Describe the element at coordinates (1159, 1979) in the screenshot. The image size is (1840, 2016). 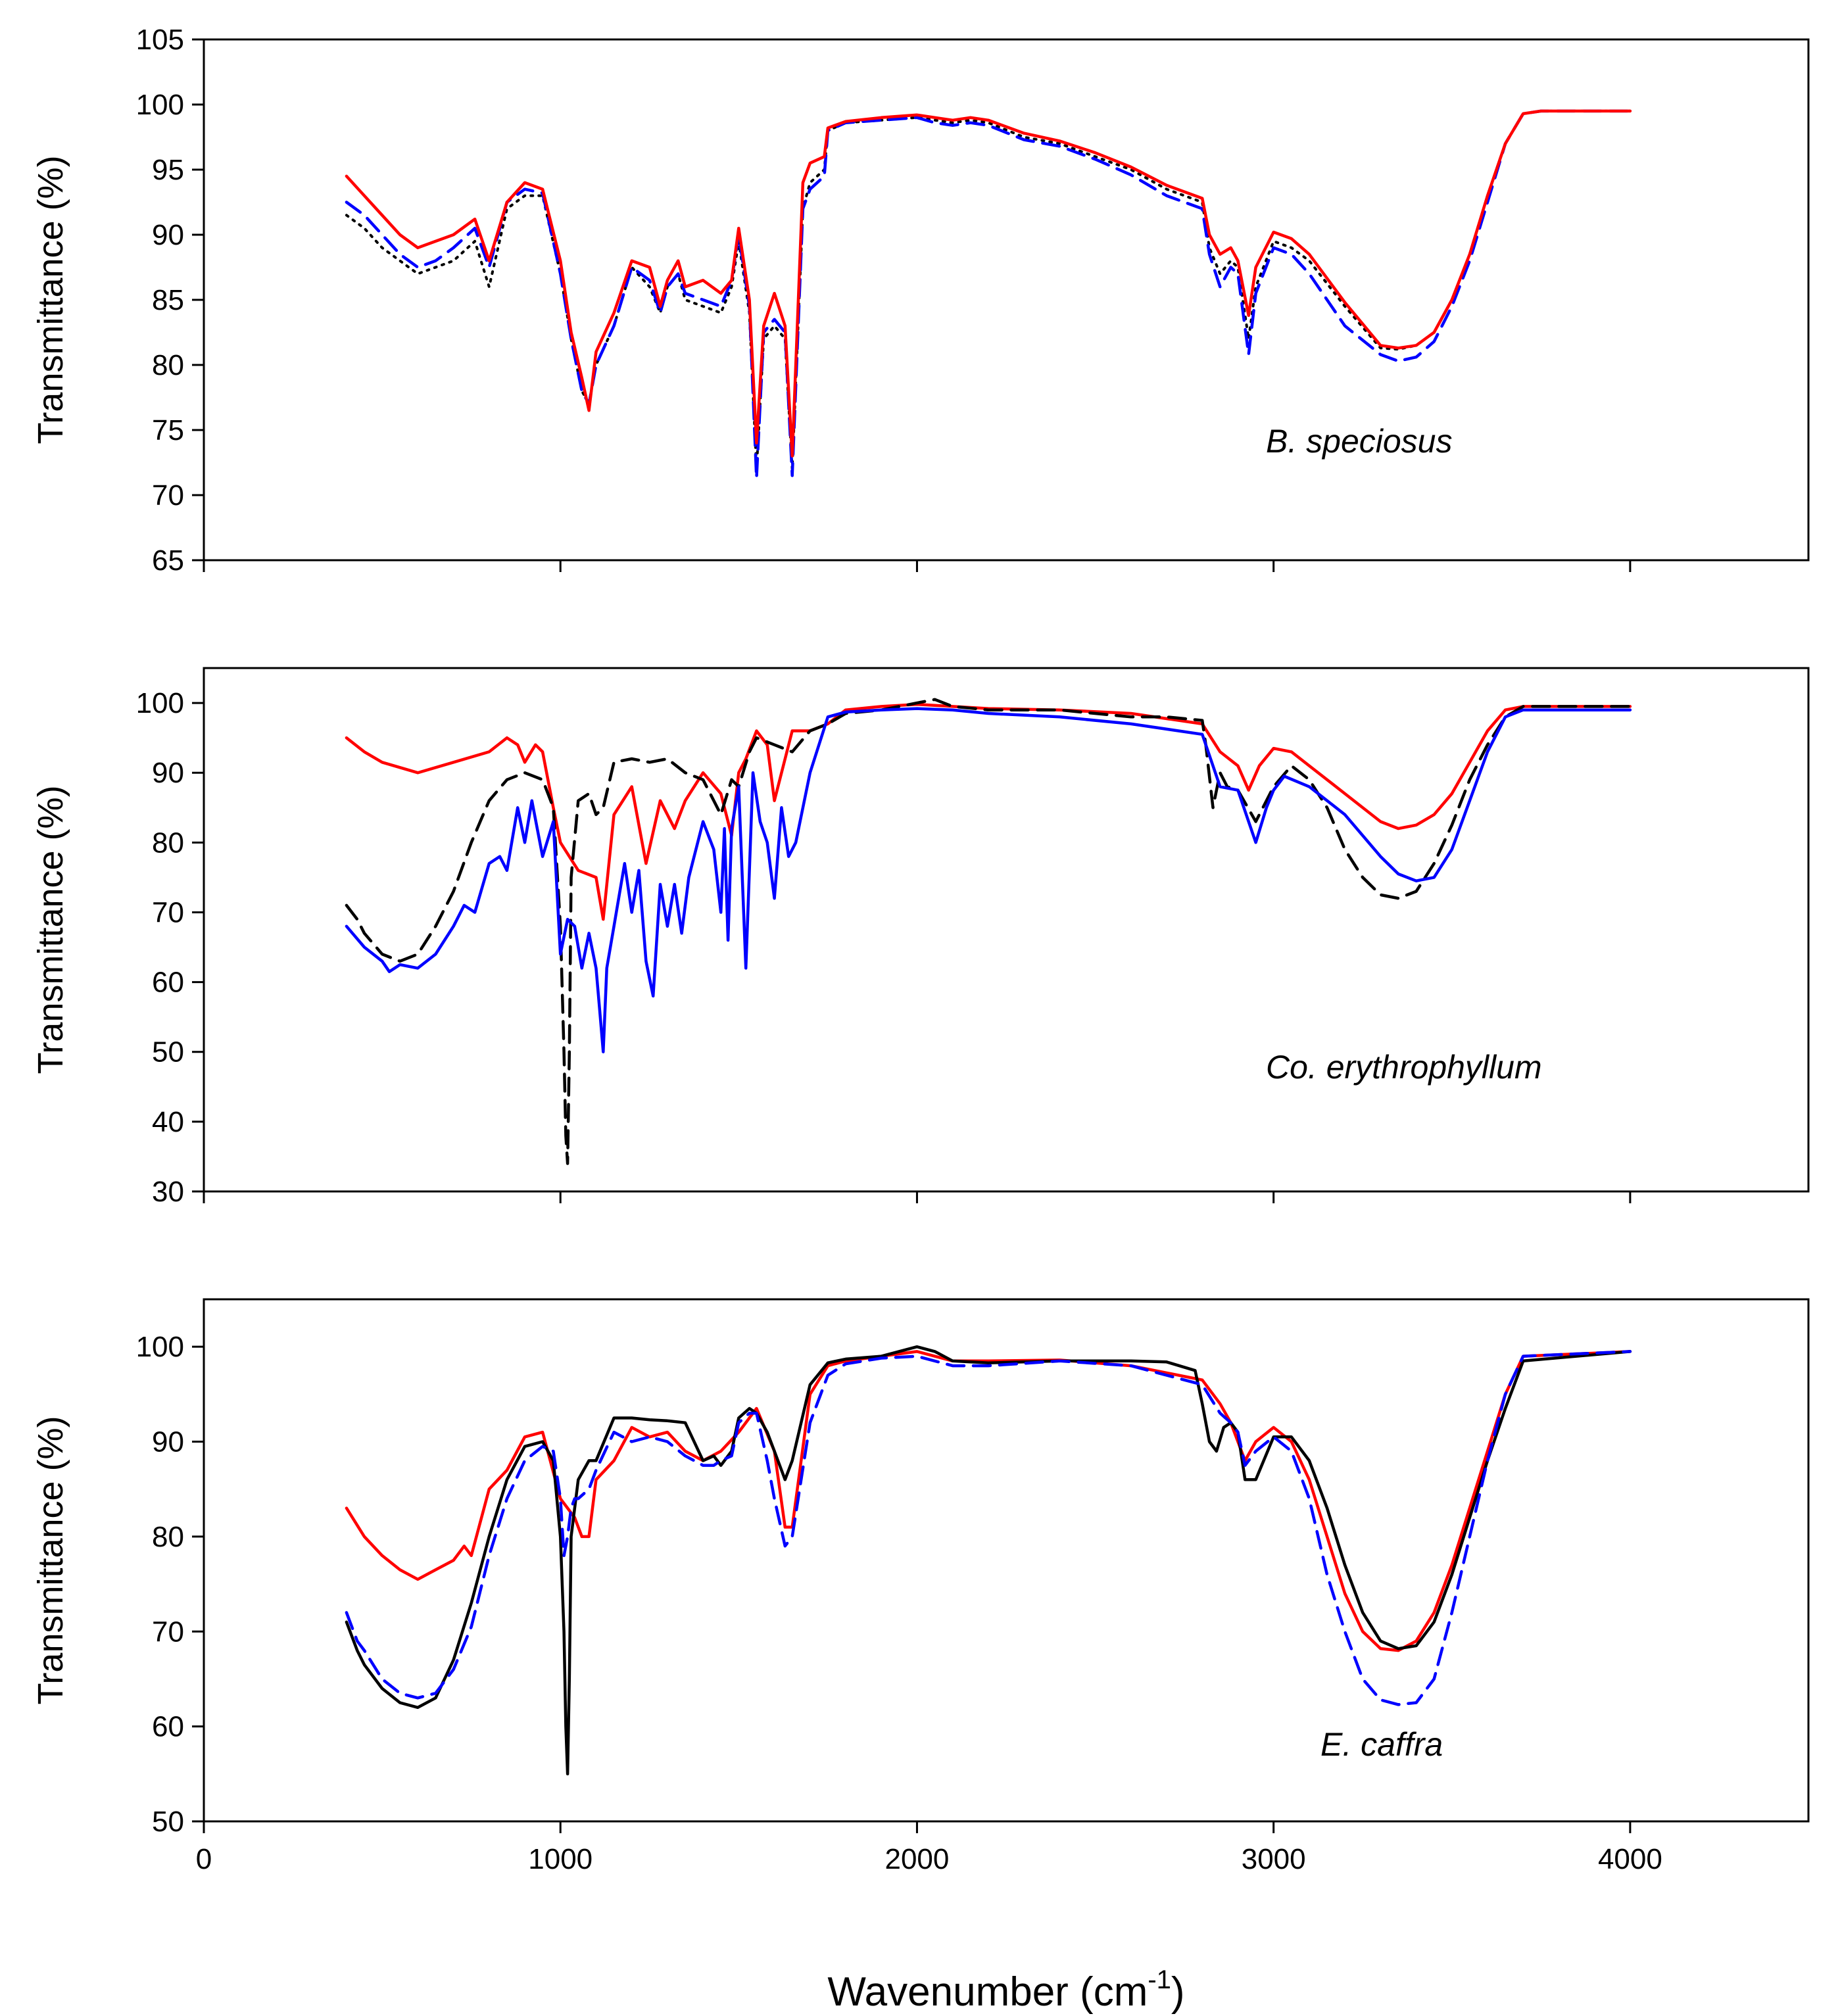
I see `x-axis-title-exponent: -1` at that location.